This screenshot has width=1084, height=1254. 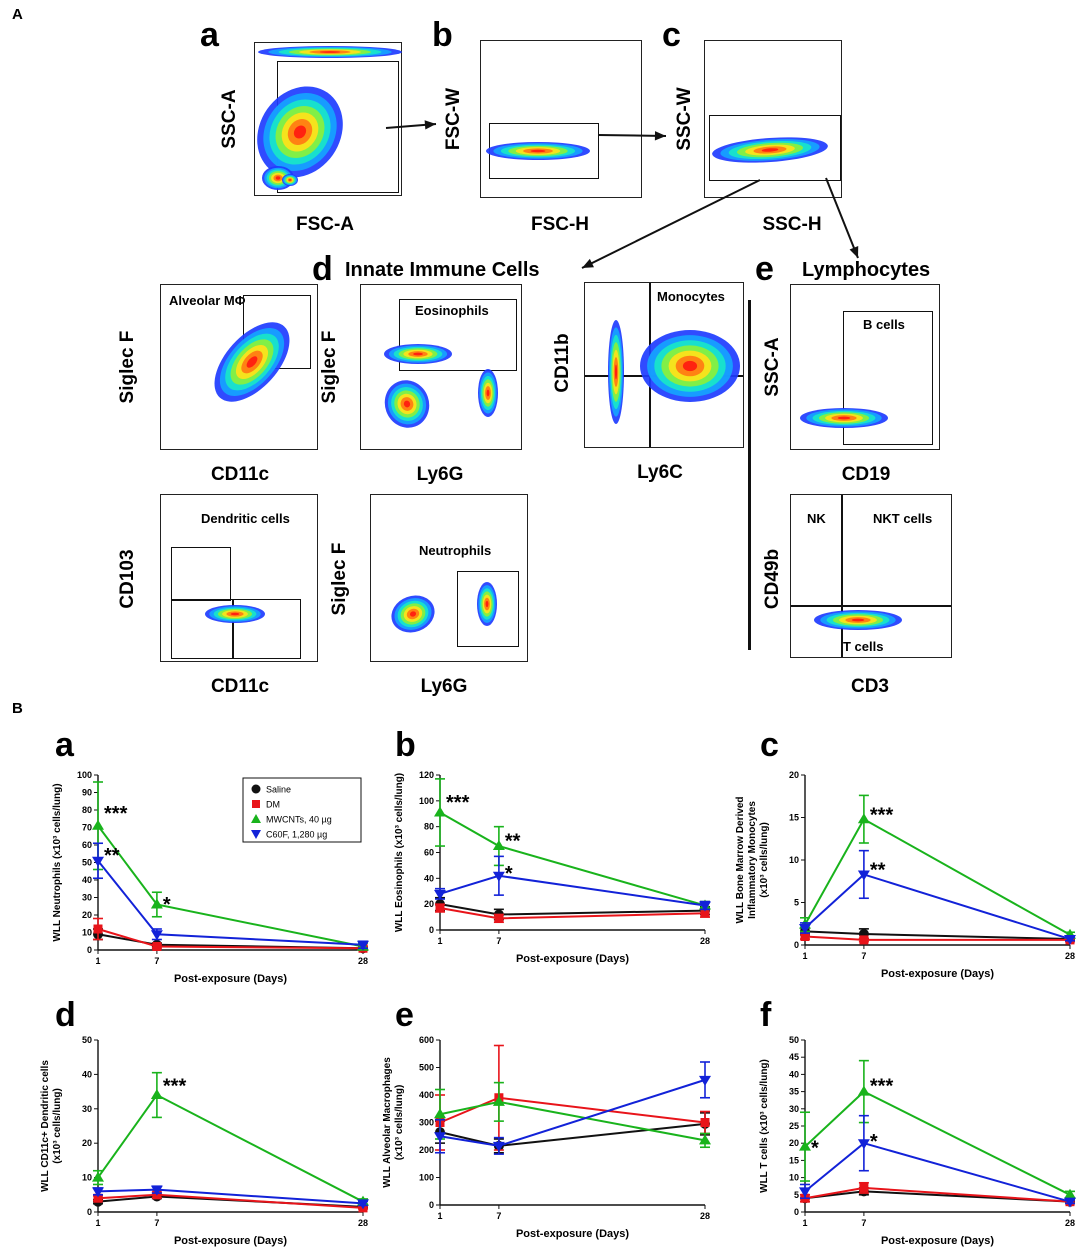 What do you see at coordinates (296, 835) in the screenshot?
I see `legend-label: C60F, 1,280 µg` at bounding box center [296, 835].